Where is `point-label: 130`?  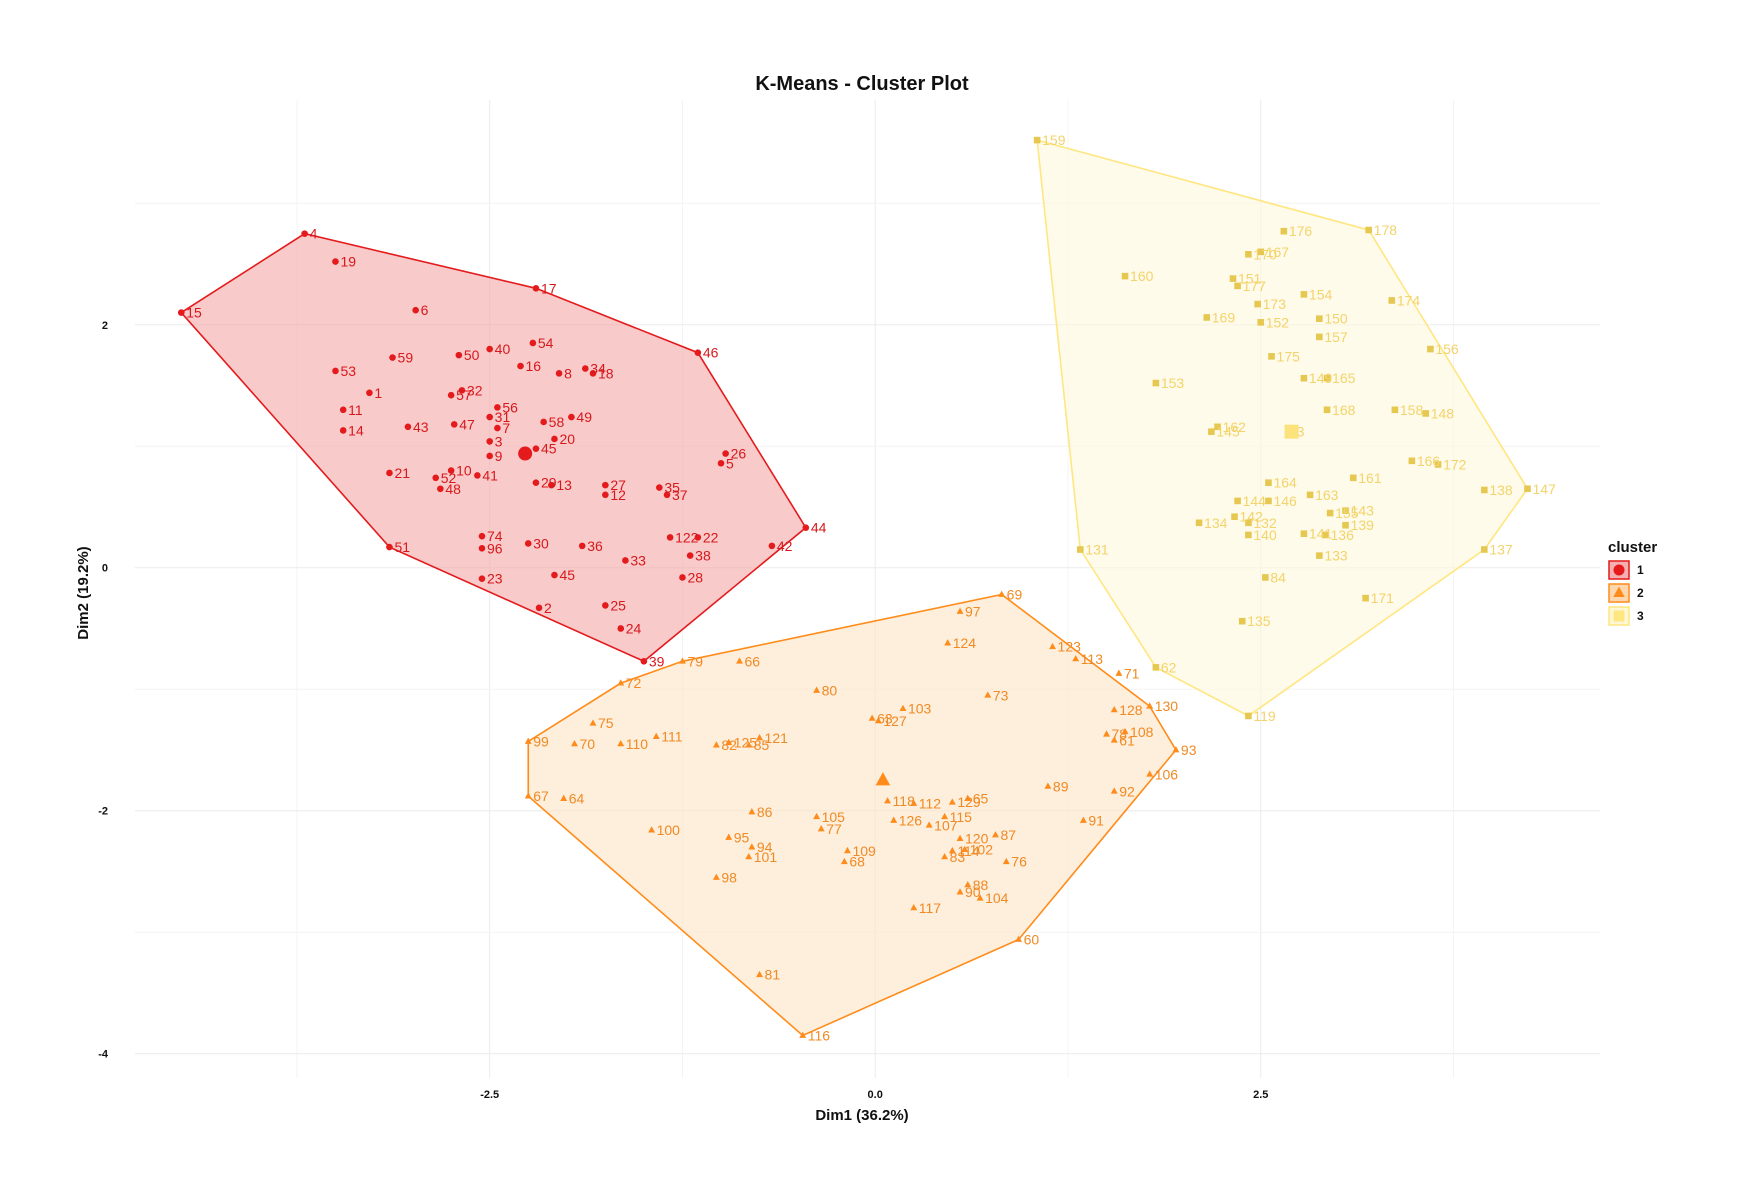
point-label: 130 is located at coordinates (1167, 706).